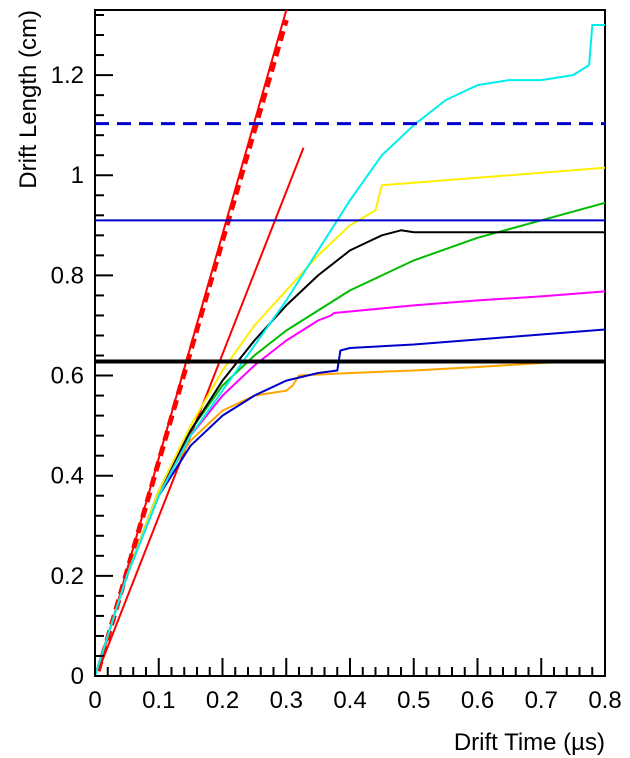 Image resolution: width=630 pixels, height=758 pixels. Describe the element at coordinates (541, 700) in the screenshot. I see `x-tick-label: 0.7` at that location.